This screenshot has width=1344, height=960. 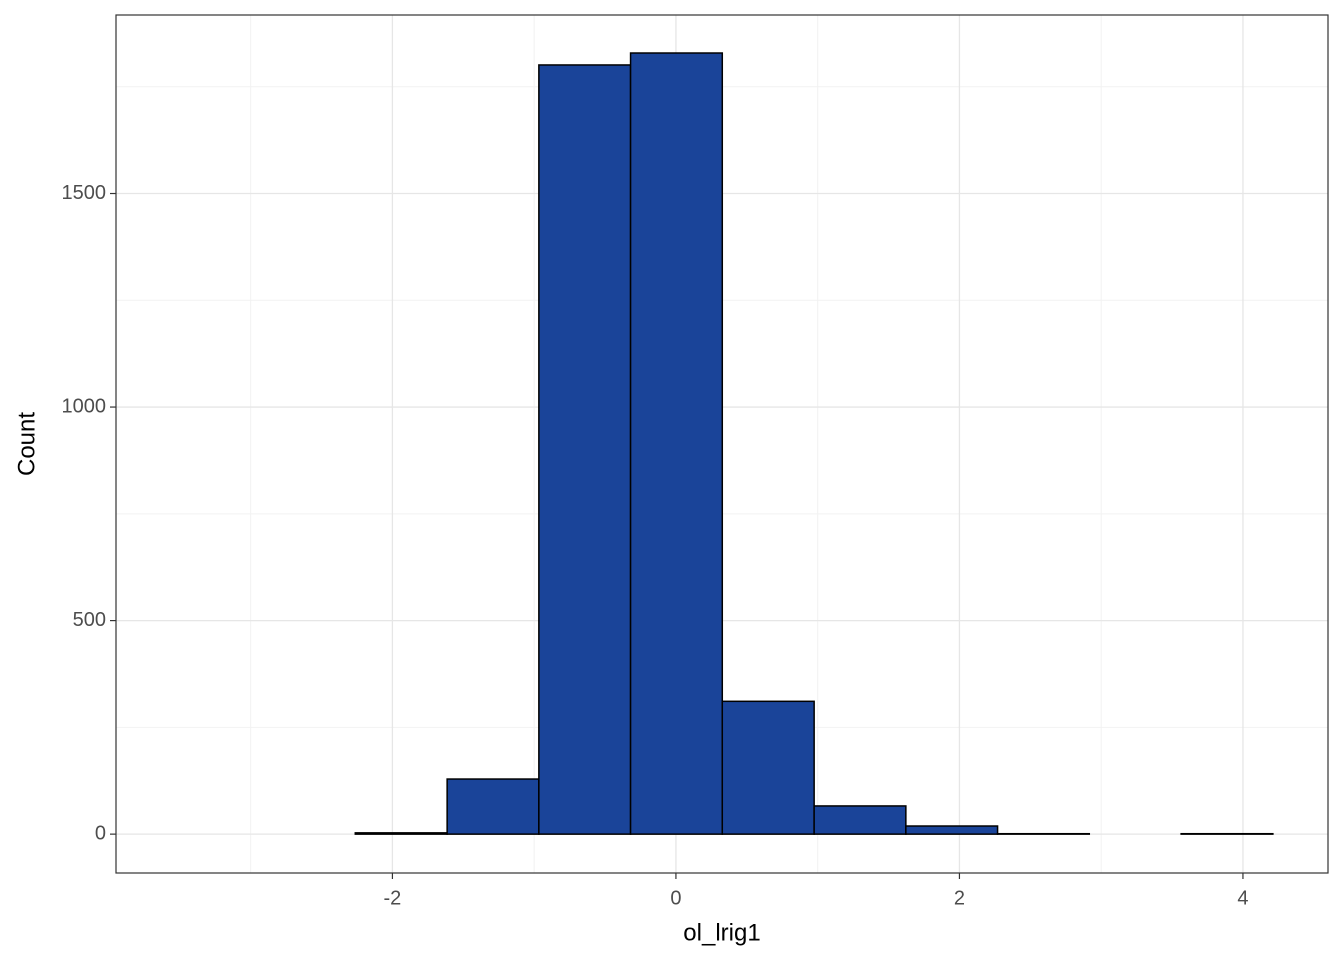 I want to click on y-tick-label: 1000, so click(x=84, y=406).